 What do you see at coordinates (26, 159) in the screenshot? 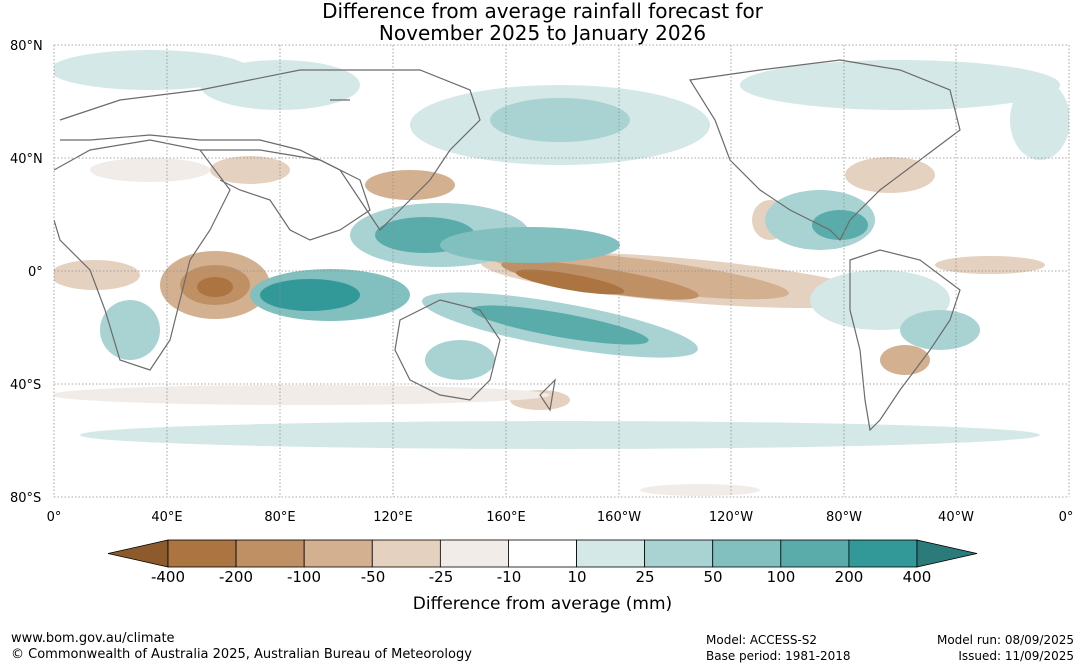
I see `lat-label-40n: 40°N` at bounding box center [26, 159].